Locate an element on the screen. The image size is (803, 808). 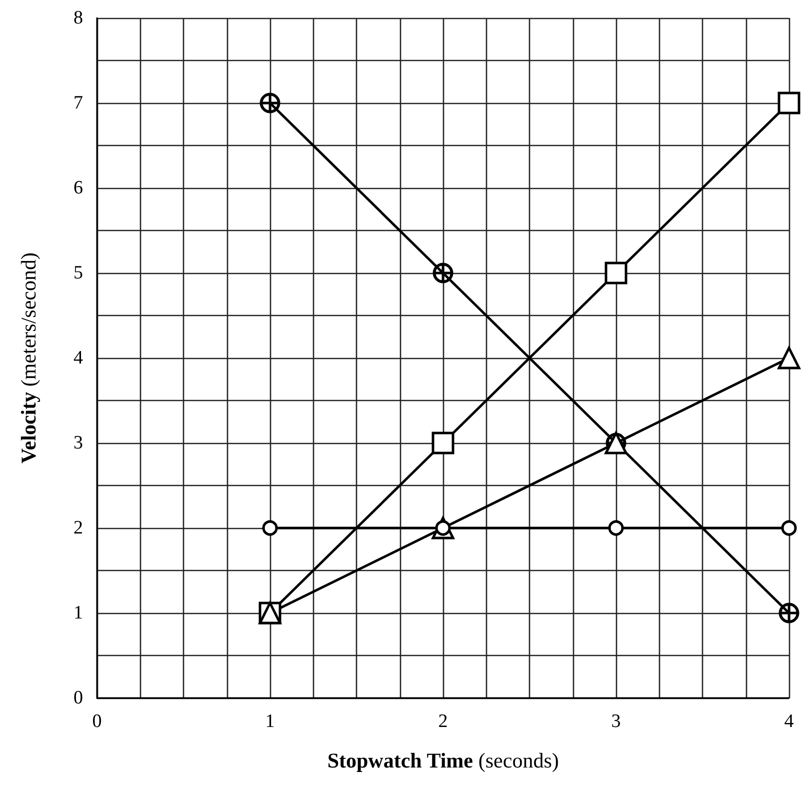
y-tick-label: 1 is located at coordinates (78, 613).